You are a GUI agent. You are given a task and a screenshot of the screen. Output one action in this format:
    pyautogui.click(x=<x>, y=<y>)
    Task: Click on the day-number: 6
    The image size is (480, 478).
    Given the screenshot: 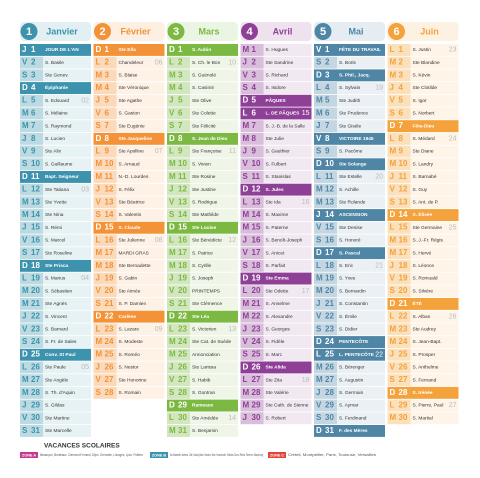 What is the action you would take?
    pyautogui.click(x=180, y=112)
    